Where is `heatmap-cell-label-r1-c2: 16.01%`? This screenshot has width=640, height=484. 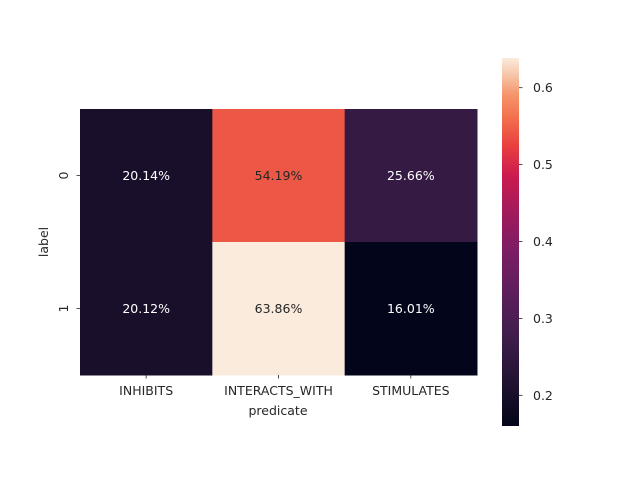
heatmap-cell-label-r1-c2: 16.01% is located at coordinates (411, 308).